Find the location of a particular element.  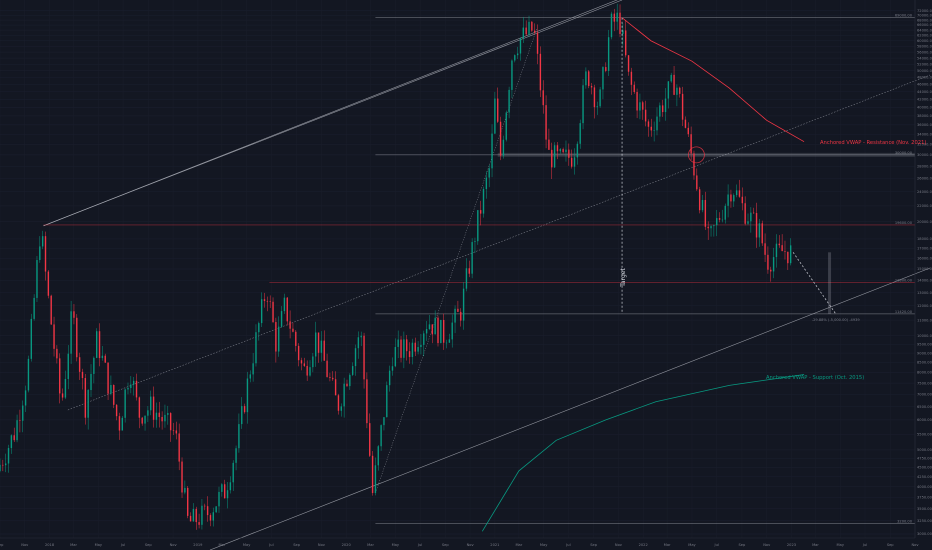

y-tick-label: 46000.00 is located at coordinates (924, 85).